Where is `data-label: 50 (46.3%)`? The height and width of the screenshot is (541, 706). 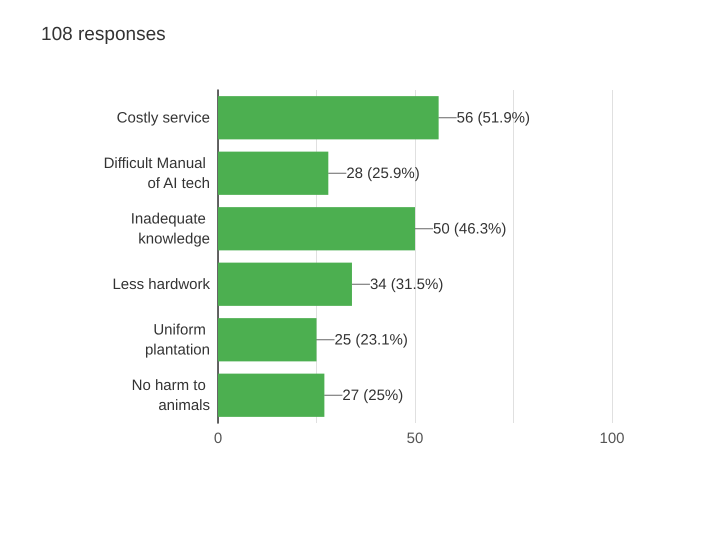
data-label: 50 (46.3%) is located at coordinates (469, 229).